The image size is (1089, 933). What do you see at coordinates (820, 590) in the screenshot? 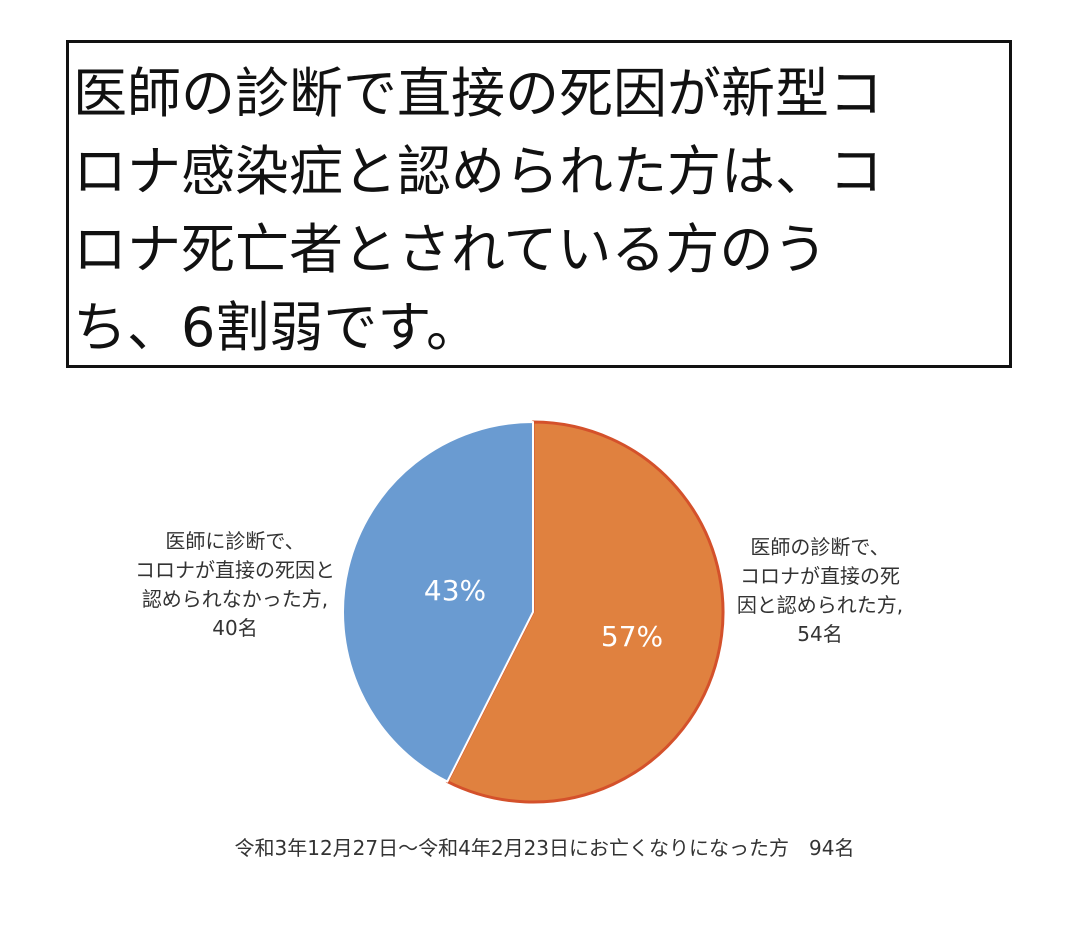
I see `legend-confirmed: 医師の診断で、 コロナが直接の死 因と認められた方, 54名` at bounding box center [820, 590].